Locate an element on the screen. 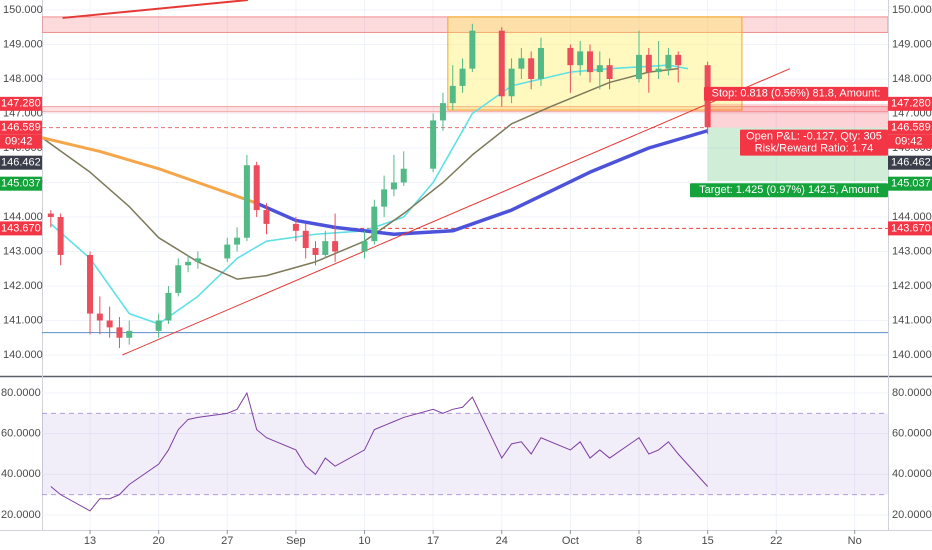 This screenshot has width=932, height=550. zone is located at coordinates (595, 63).